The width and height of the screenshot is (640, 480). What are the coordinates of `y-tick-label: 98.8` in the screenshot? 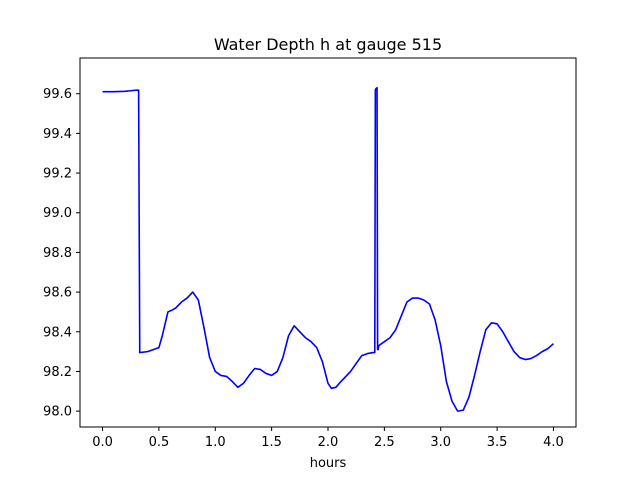 It's located at (57, 253).